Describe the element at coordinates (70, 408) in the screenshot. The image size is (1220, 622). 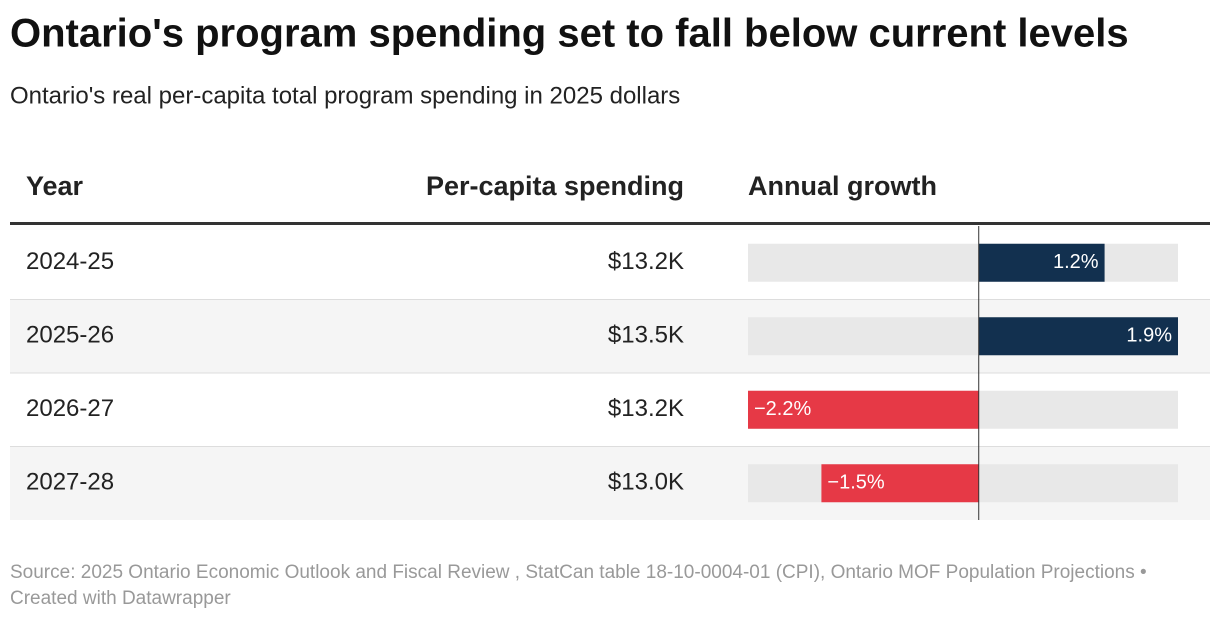
I see `year: 2026-27` at that location.